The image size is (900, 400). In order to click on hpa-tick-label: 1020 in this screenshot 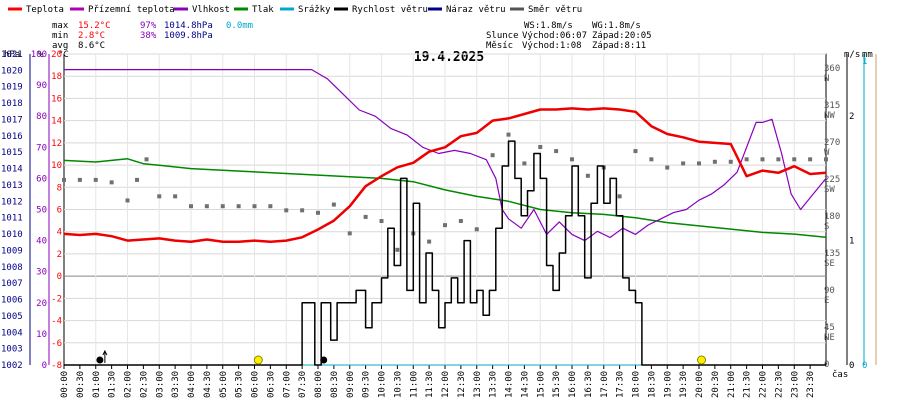, I will do `click(12, 71)`.